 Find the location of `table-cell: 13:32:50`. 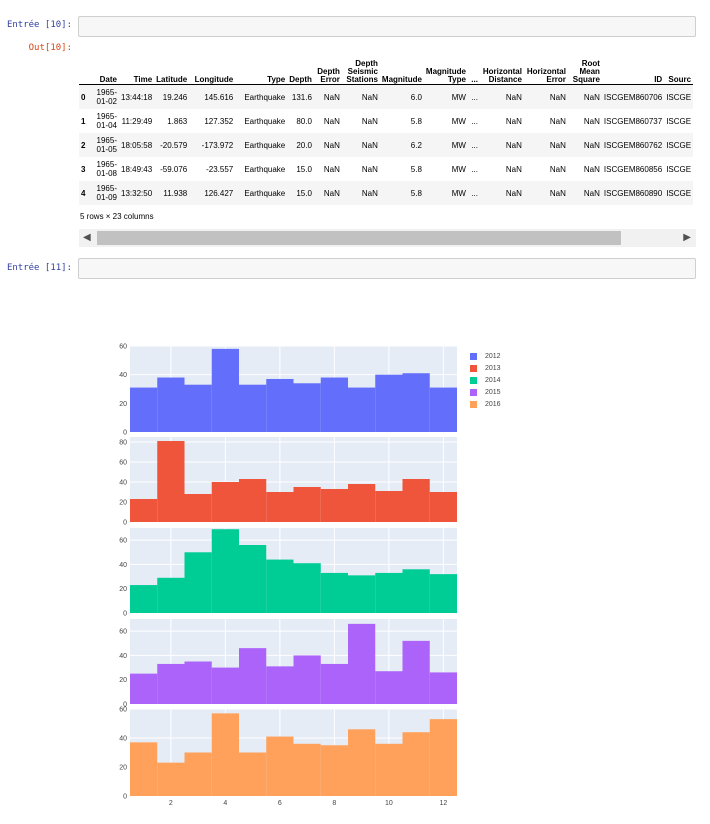

table-cell: 13:32:50 is located at coordinates (137, 193).